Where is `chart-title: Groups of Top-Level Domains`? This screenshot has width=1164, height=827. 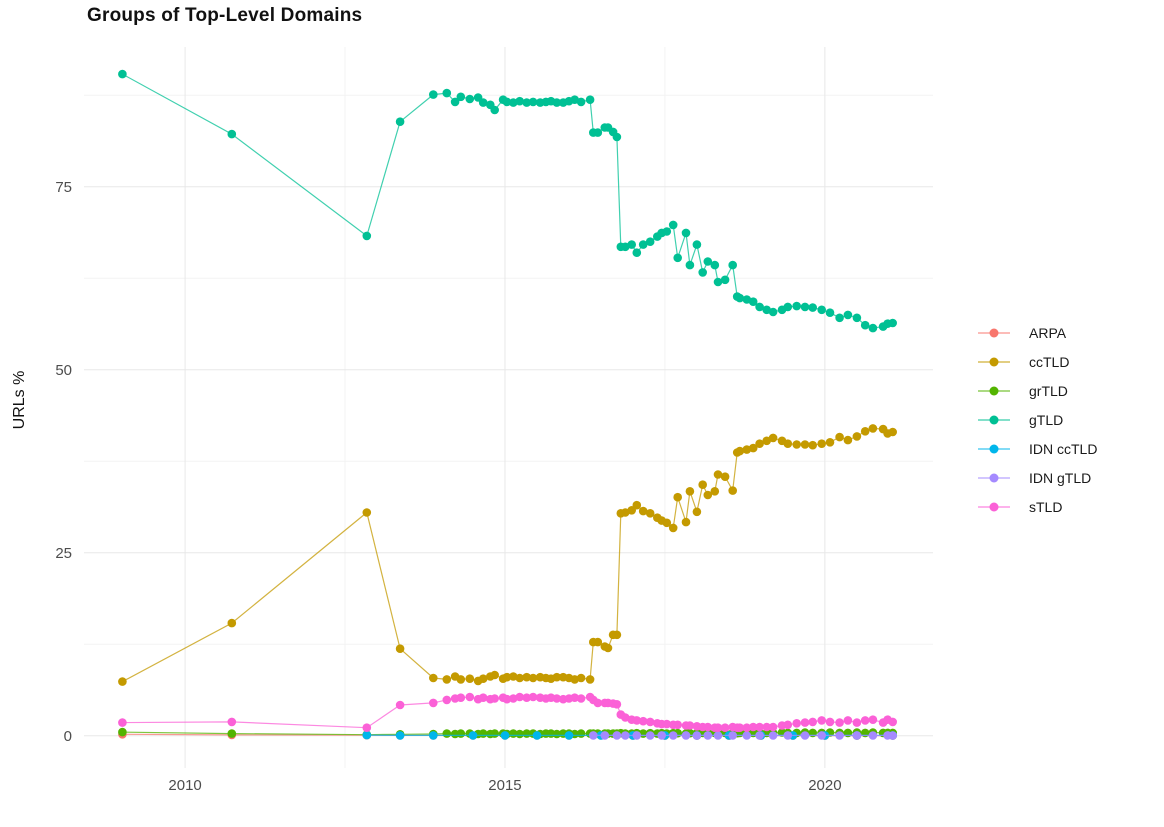
chart-title: Groups of Top-Level Domains is located at coordinates (225, 15).